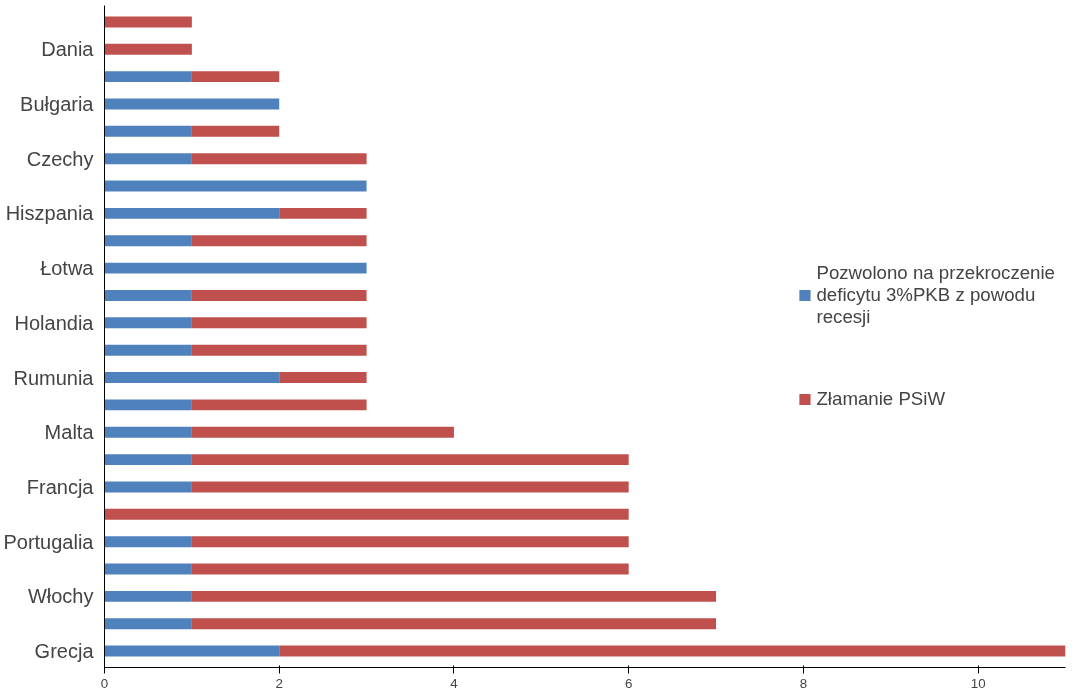 Image resolution: width=1081 pixels, height=695 pixels. I want to click on y-tick-label: Łotwa, so click(67, 268).